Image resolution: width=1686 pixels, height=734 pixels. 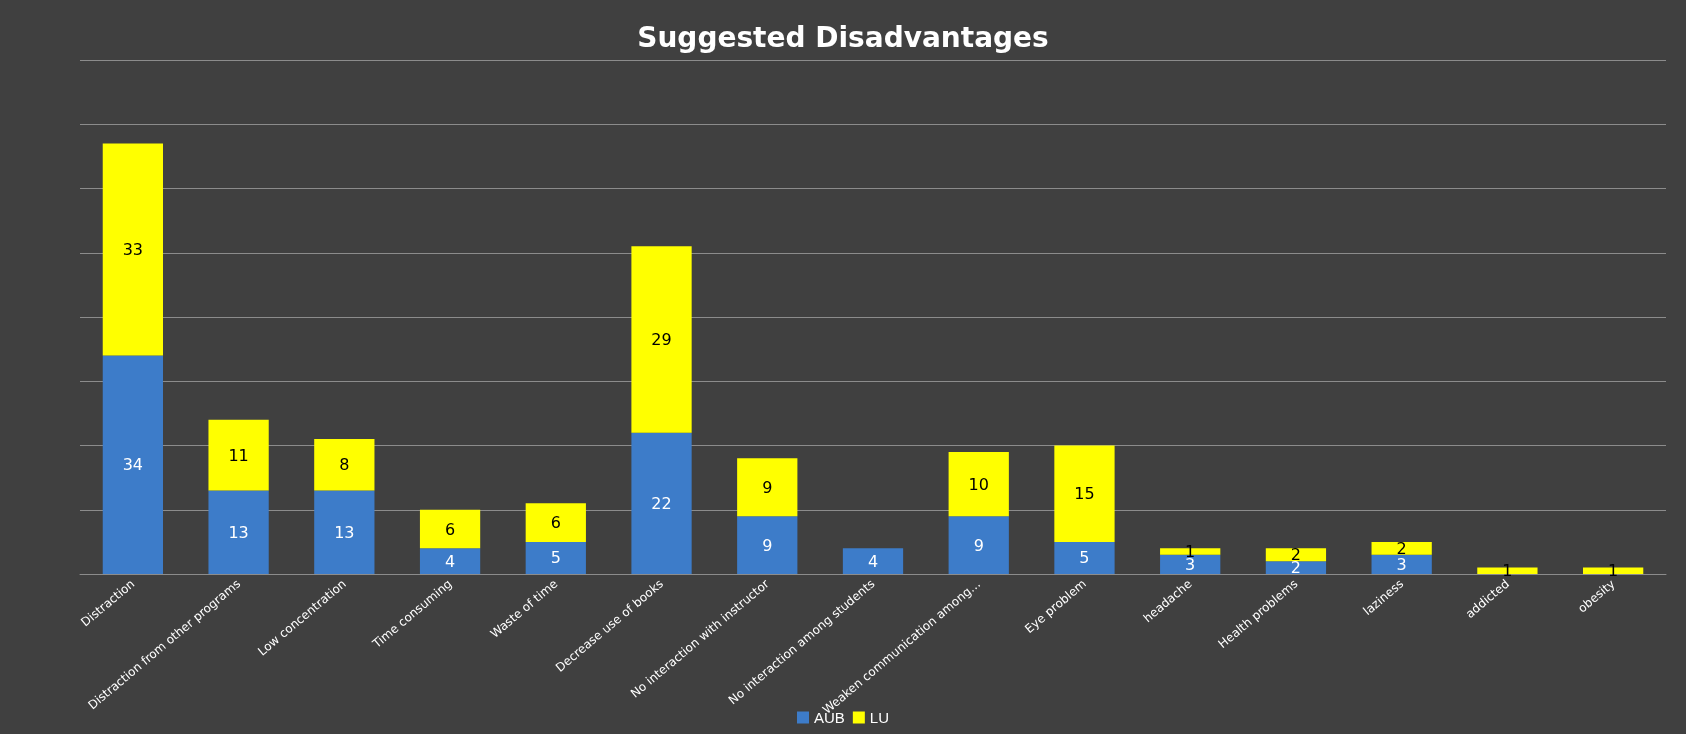 I want to click on data-label: 34, so click(x=133, y=465).